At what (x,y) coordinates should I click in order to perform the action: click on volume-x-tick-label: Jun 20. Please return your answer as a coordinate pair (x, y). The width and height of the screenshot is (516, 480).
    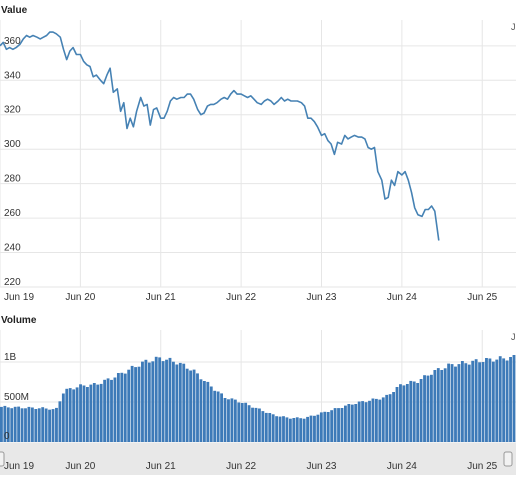
    Looking at the image, I should click on (80, 466).